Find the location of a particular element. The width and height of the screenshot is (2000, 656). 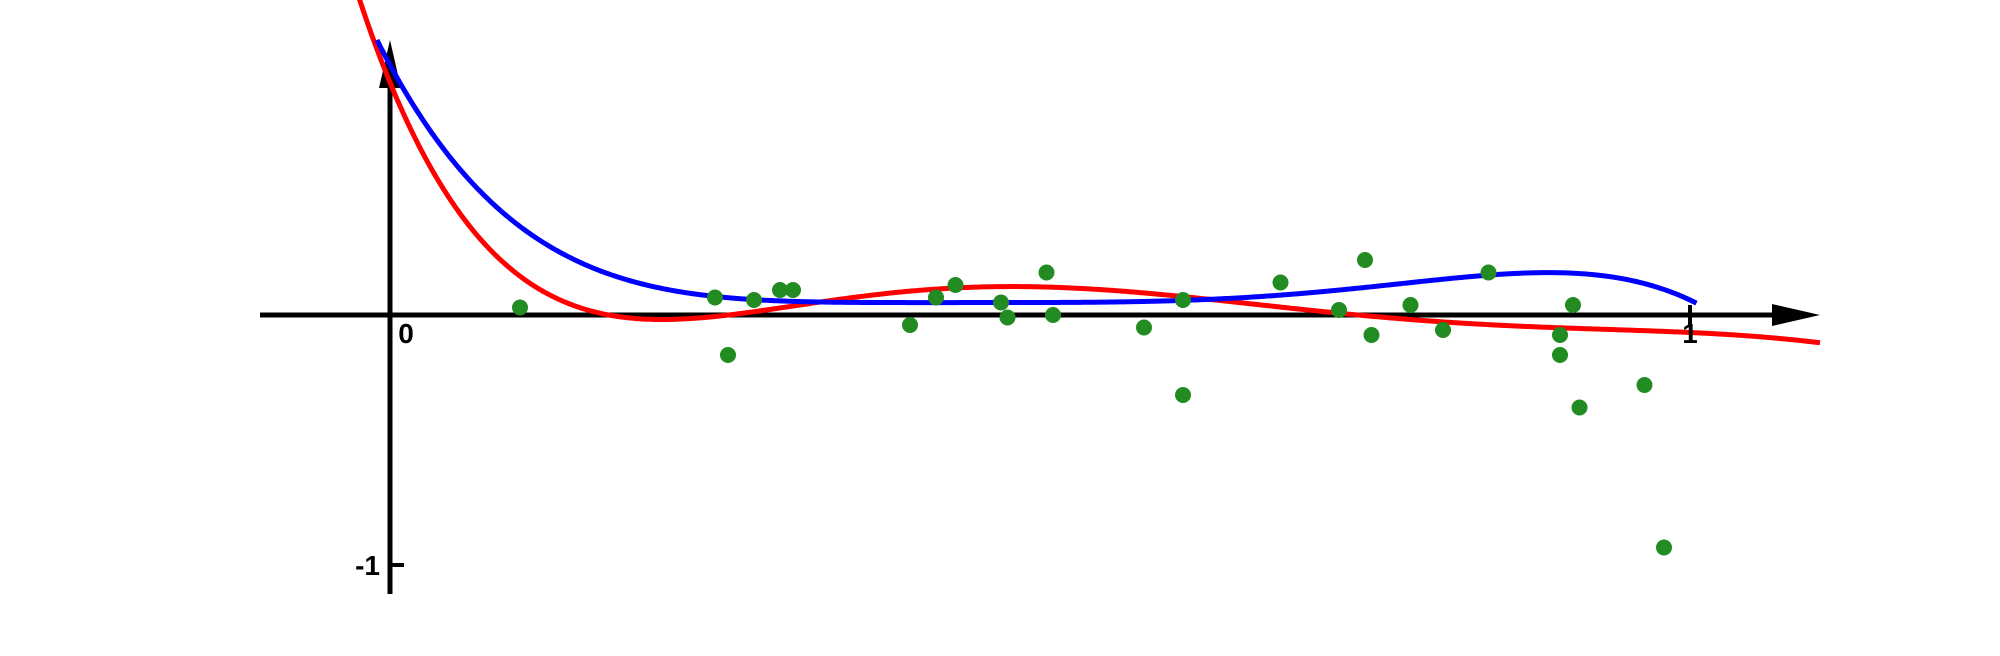

x-tick-label: 1 is located at coordinates (1690, 333).